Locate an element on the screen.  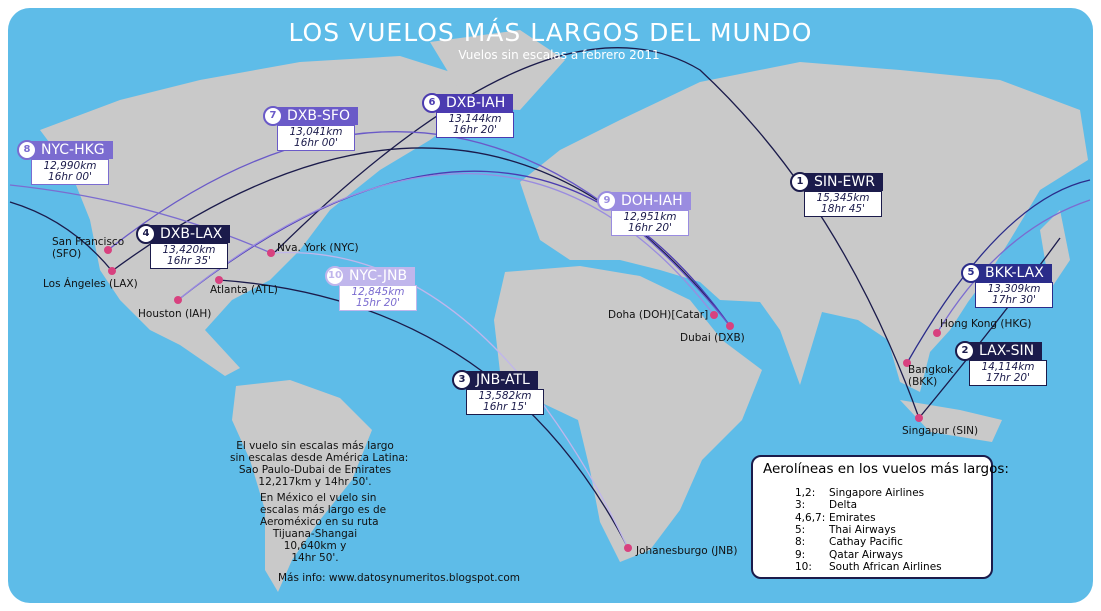
route-info: 12,951km 16hr 20' is located at coordinates (650, 223).